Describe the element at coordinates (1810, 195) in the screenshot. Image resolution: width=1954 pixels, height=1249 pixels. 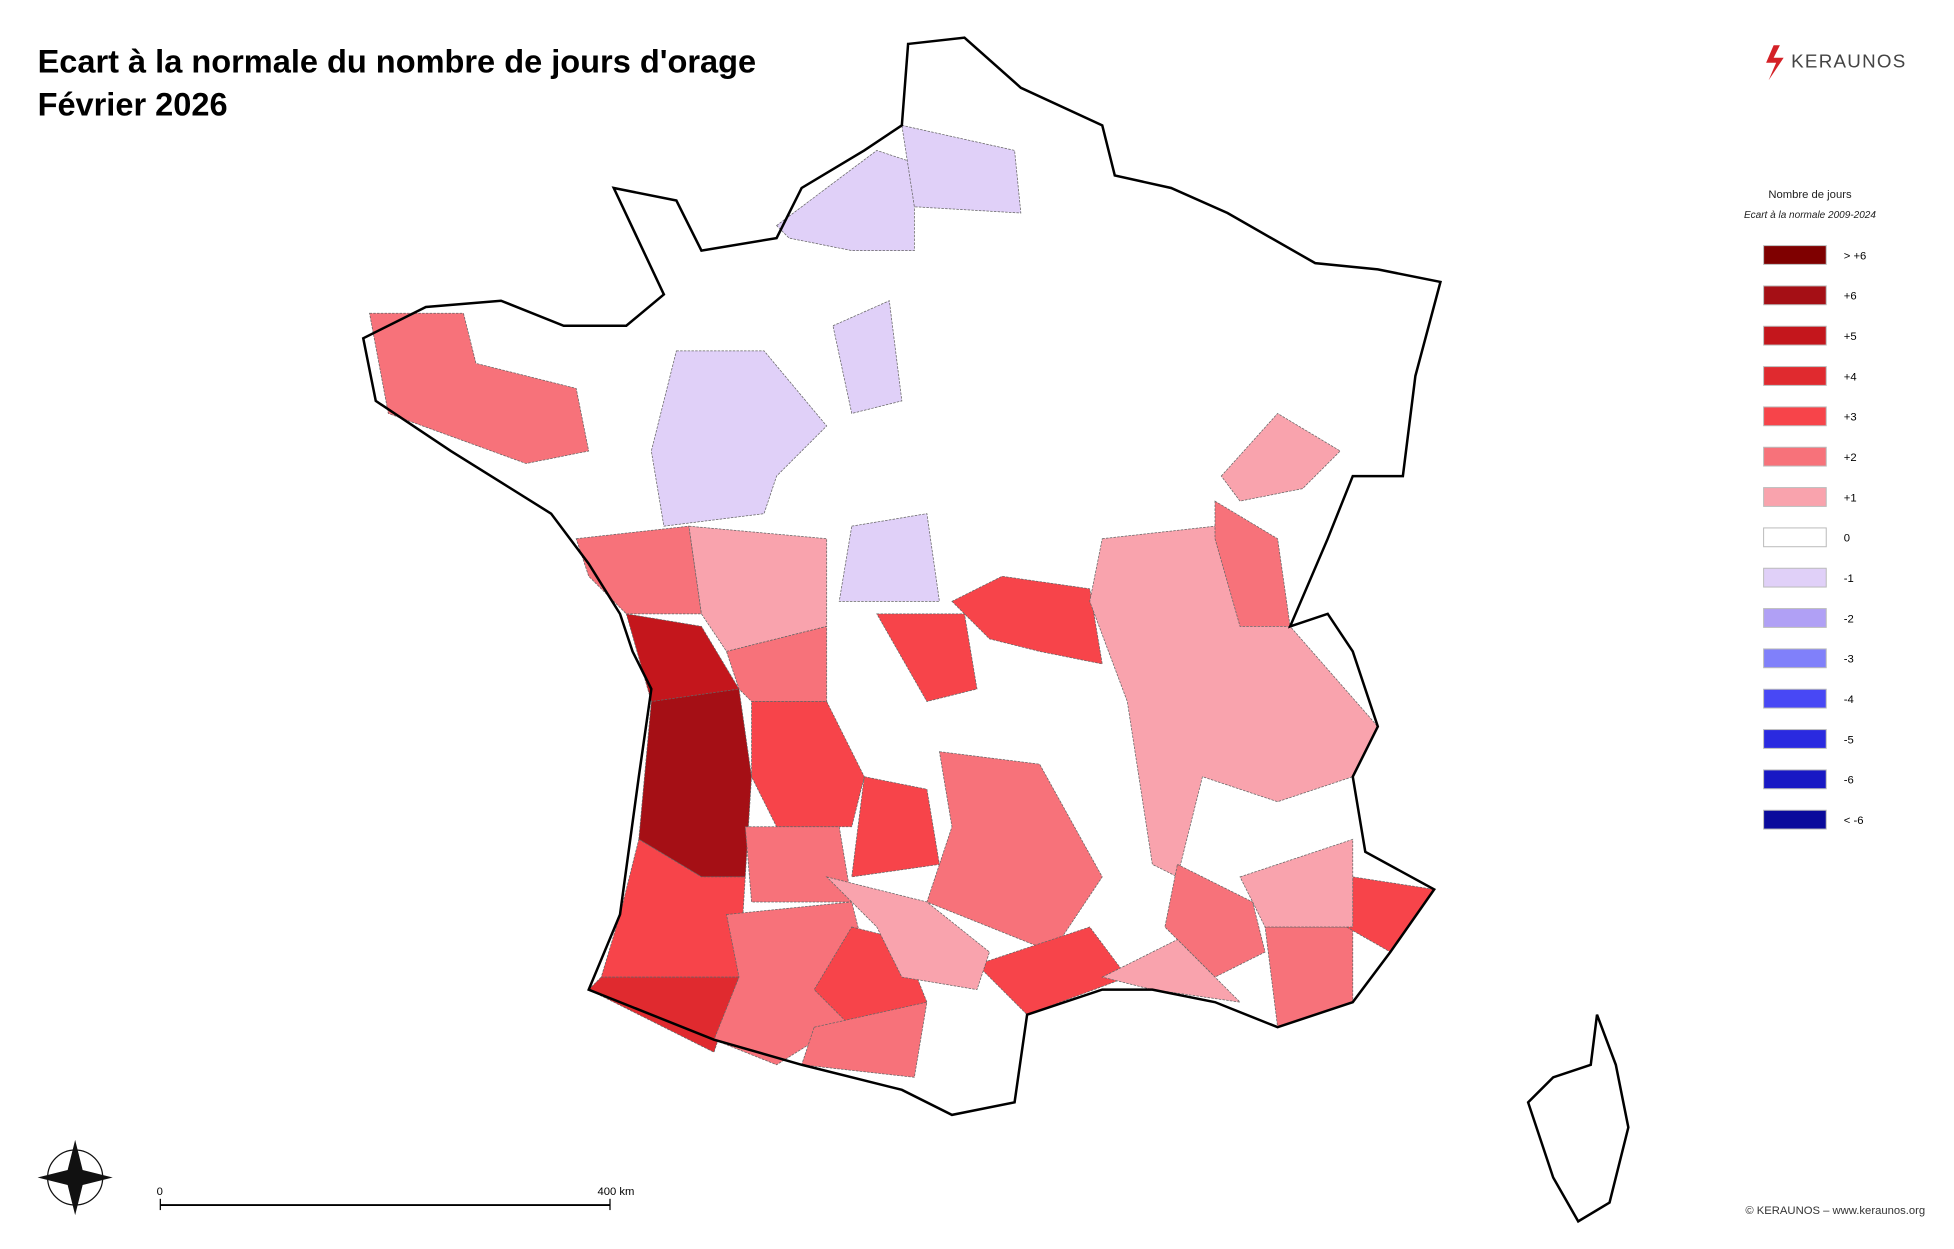
I see `legend-title: Nombre de jours` at that location.